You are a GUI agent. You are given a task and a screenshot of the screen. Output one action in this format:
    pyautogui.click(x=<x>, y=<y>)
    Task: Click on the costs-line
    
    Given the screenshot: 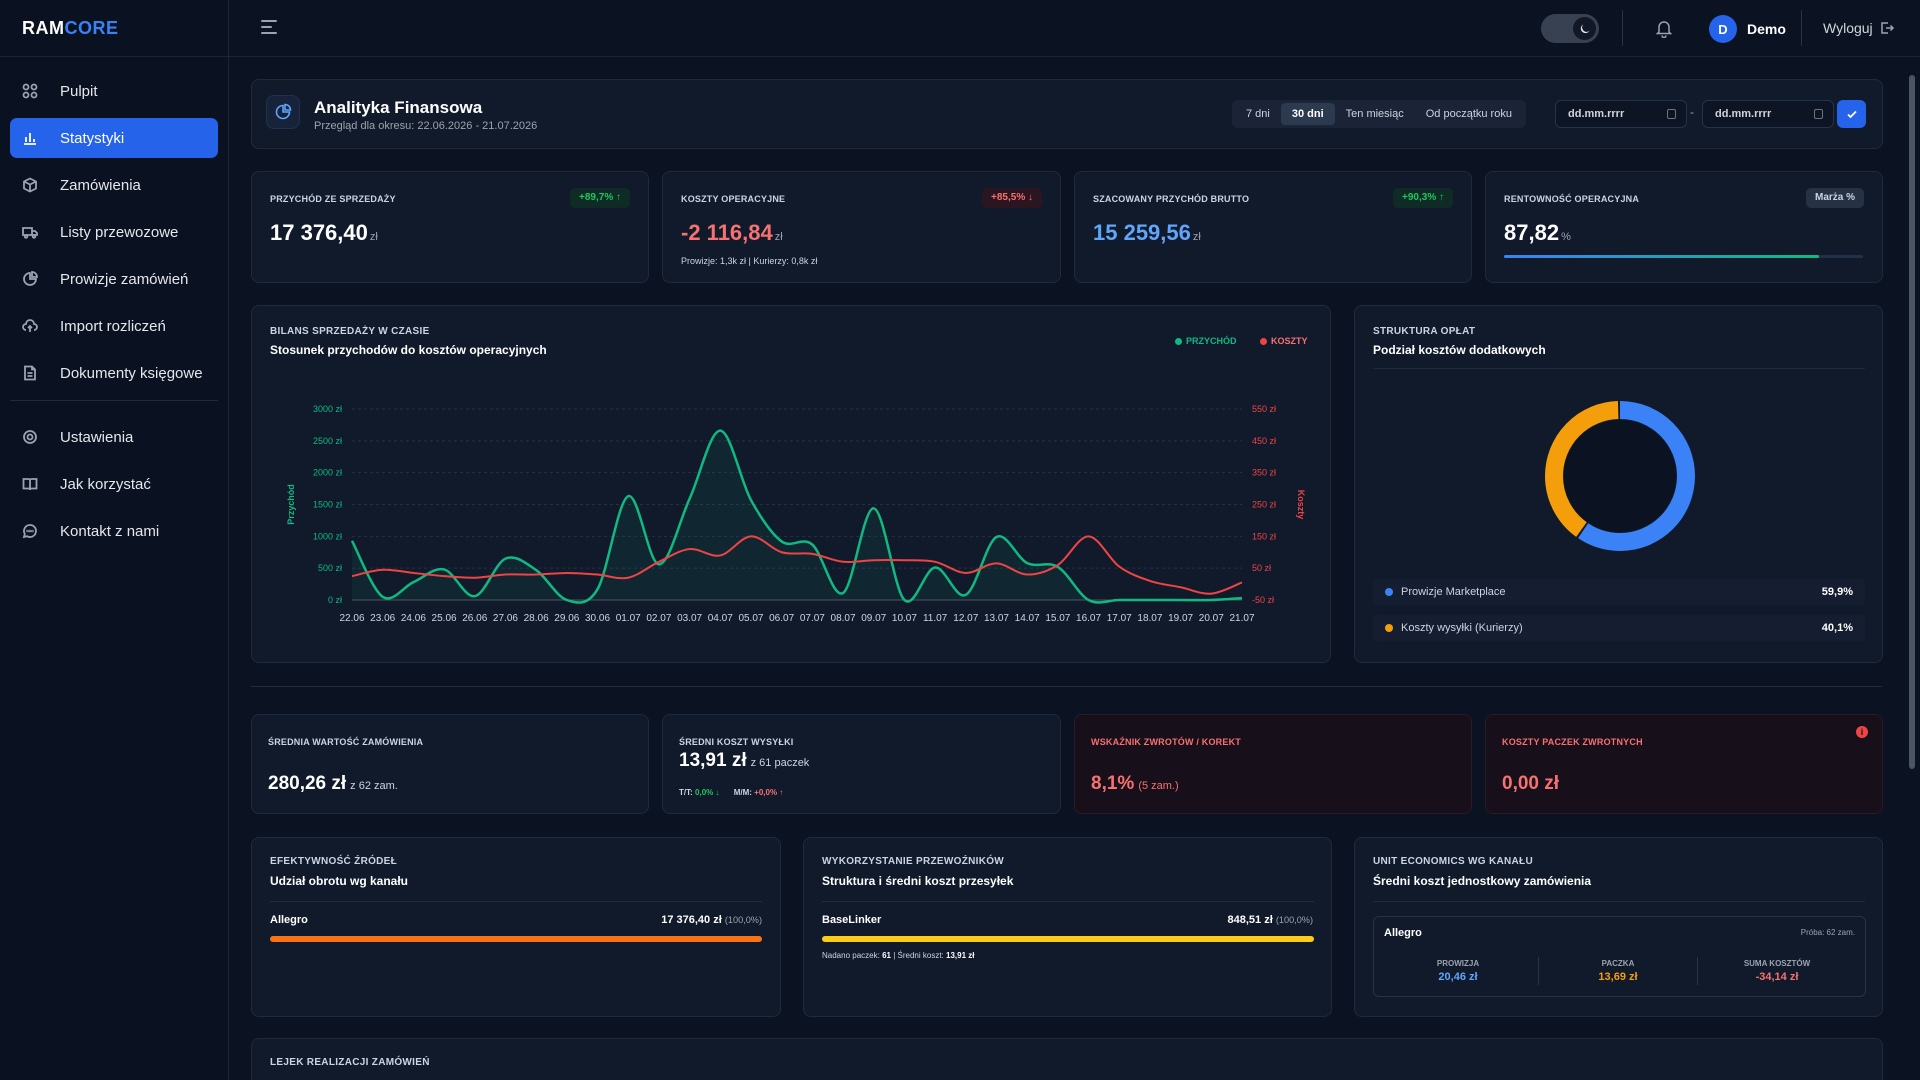 What is the action you would take?
    pyautogui.click(x=797, y=565)
    